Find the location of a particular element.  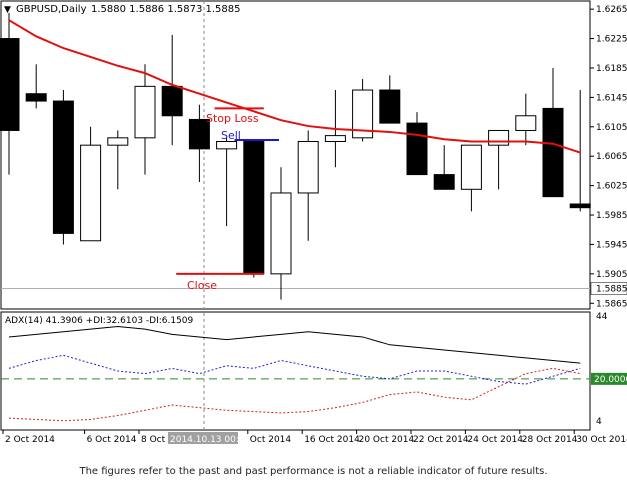

x-tick-label: 30 Oct 2014 is located at coordinates (601, 440).